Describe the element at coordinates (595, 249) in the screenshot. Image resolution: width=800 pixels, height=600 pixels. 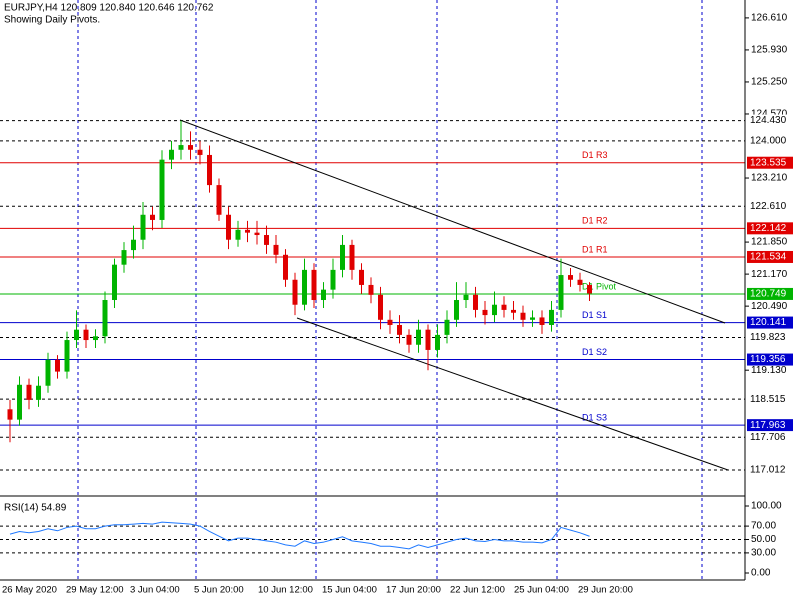
I see `level-name: D1 R1` at that location.